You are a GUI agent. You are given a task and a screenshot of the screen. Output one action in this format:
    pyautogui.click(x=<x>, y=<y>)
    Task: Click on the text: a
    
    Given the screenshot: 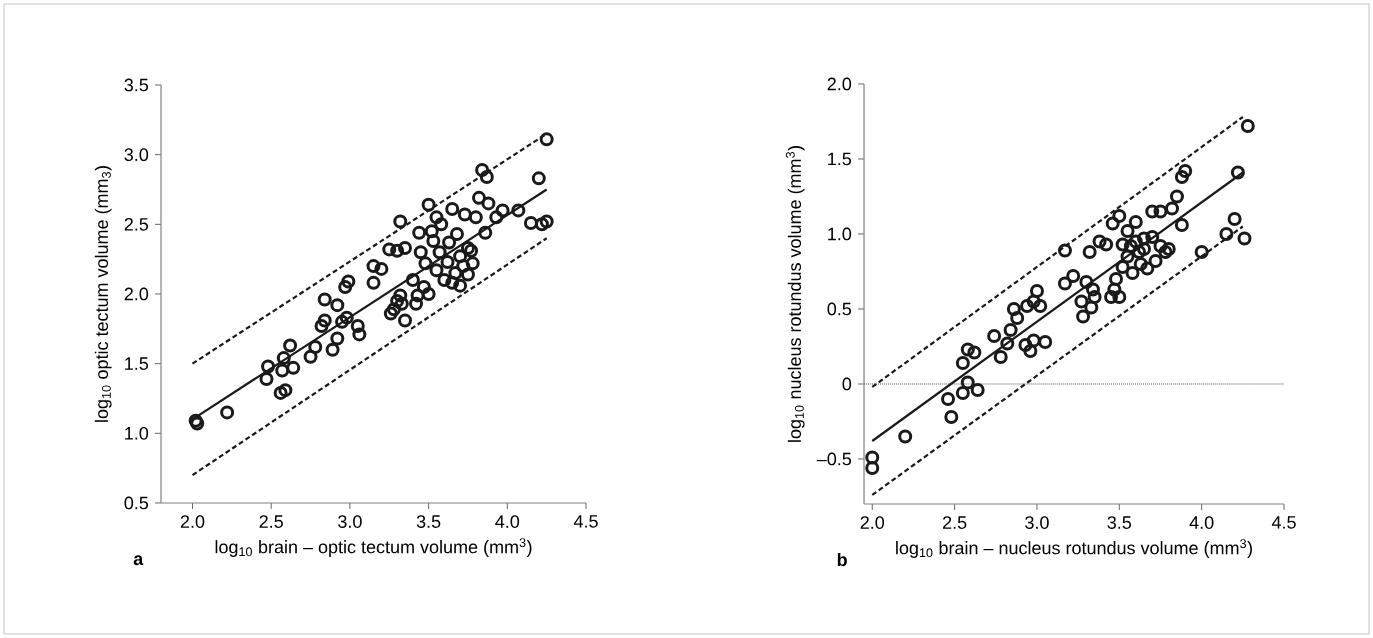 What is the action you would take?
    pyautogui.click(x=138, y=560)
    